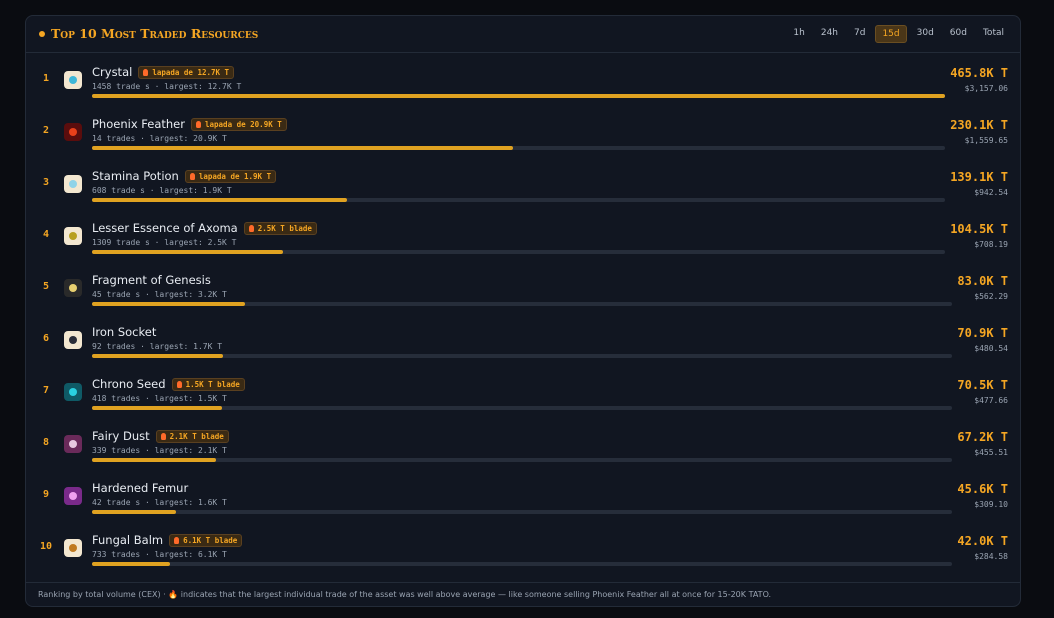 This screenshot has height=618, width=1054. I want to click on trade-stats: 418 trades · largest: 1.5K T, so click(159, 398).